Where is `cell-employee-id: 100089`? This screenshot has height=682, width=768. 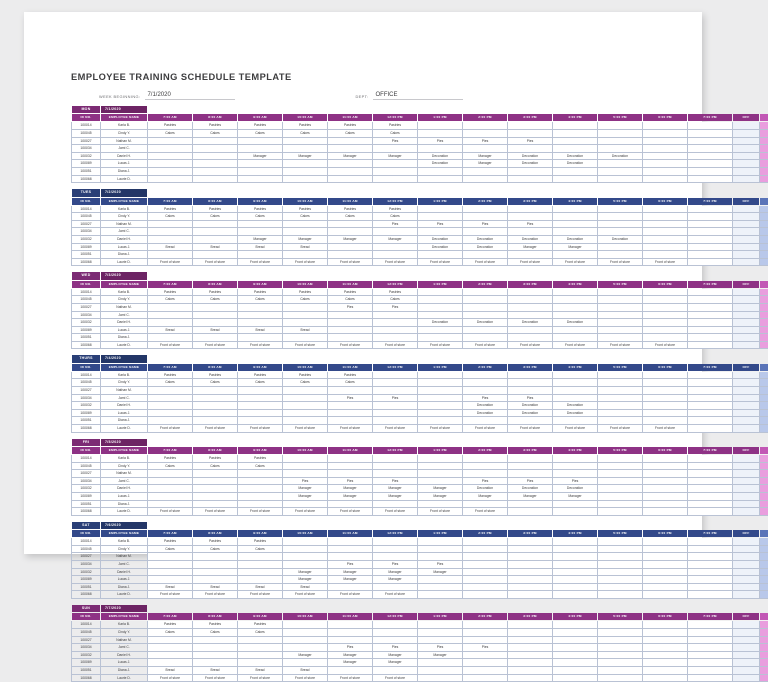
cell-employee-id: 100089 is located at coordinates (86, 580).